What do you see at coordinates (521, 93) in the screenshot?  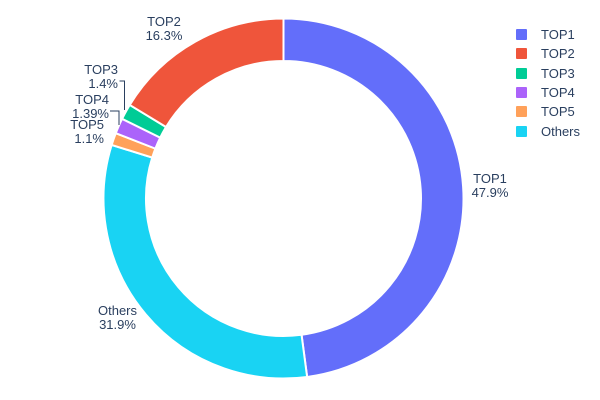 I see `legend-swatch-top4` at bounding box center [521, 93].